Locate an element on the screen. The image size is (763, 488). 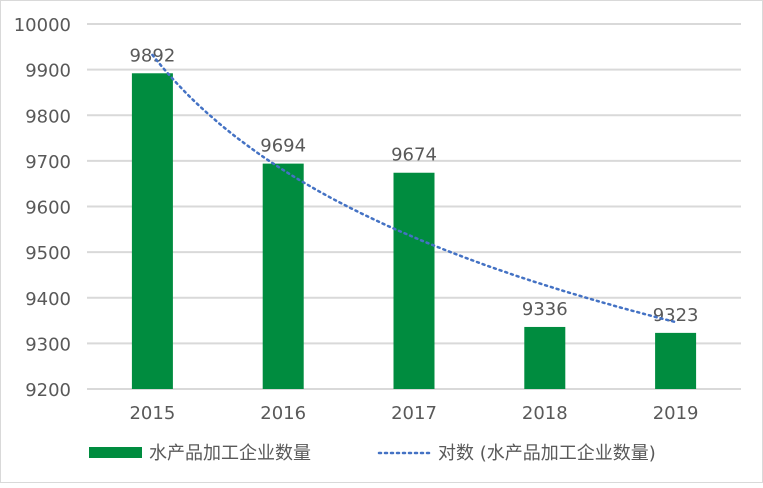
x-tick-label: 2017 is located at coordinates (414, 413).